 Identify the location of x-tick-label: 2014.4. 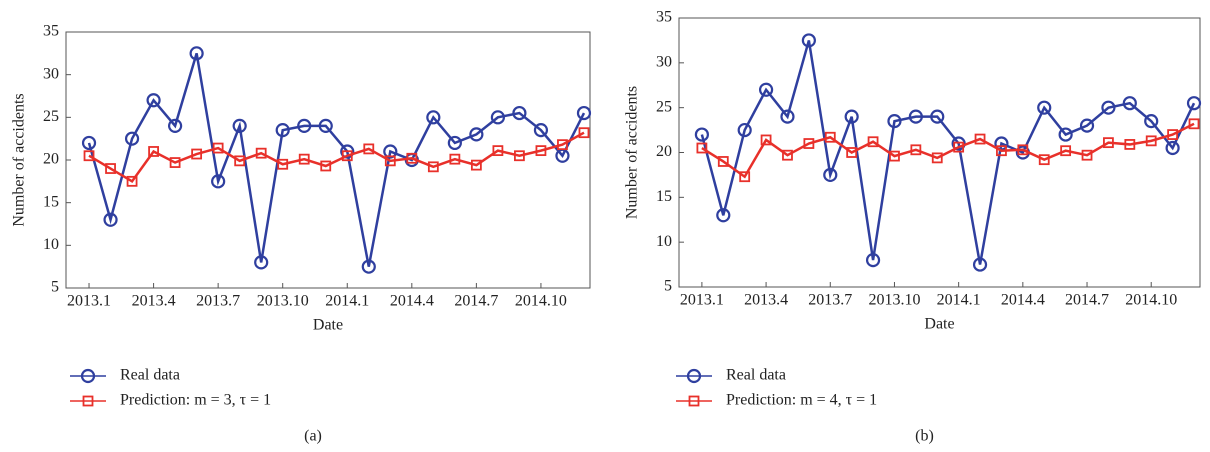
(412, 301).